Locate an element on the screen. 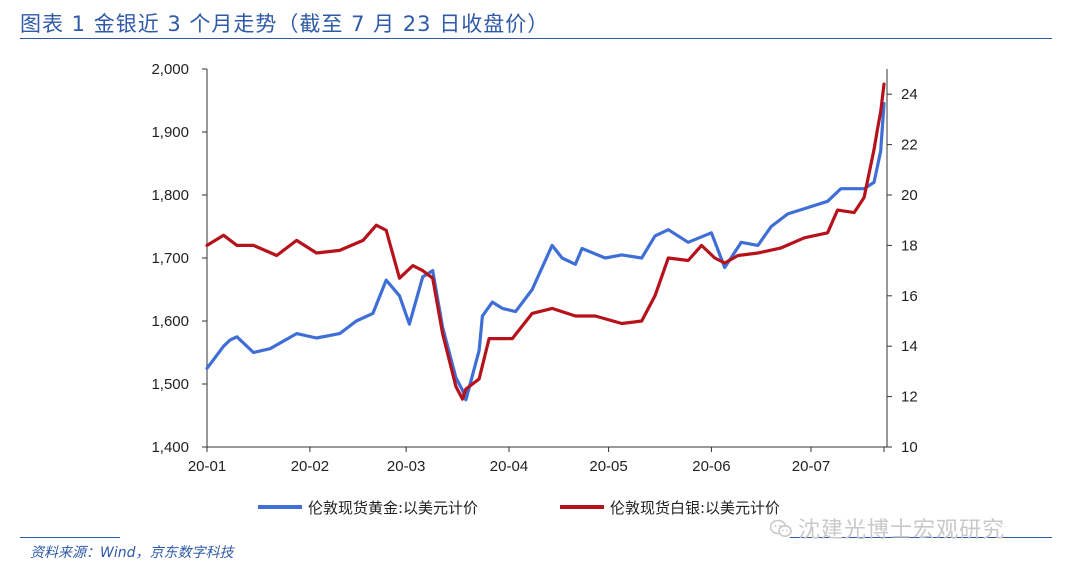 The width and height of the screenshot is (1080, 573). watermark-text: 沈建光博士宏观研究 is located at coordinates (902, 530).